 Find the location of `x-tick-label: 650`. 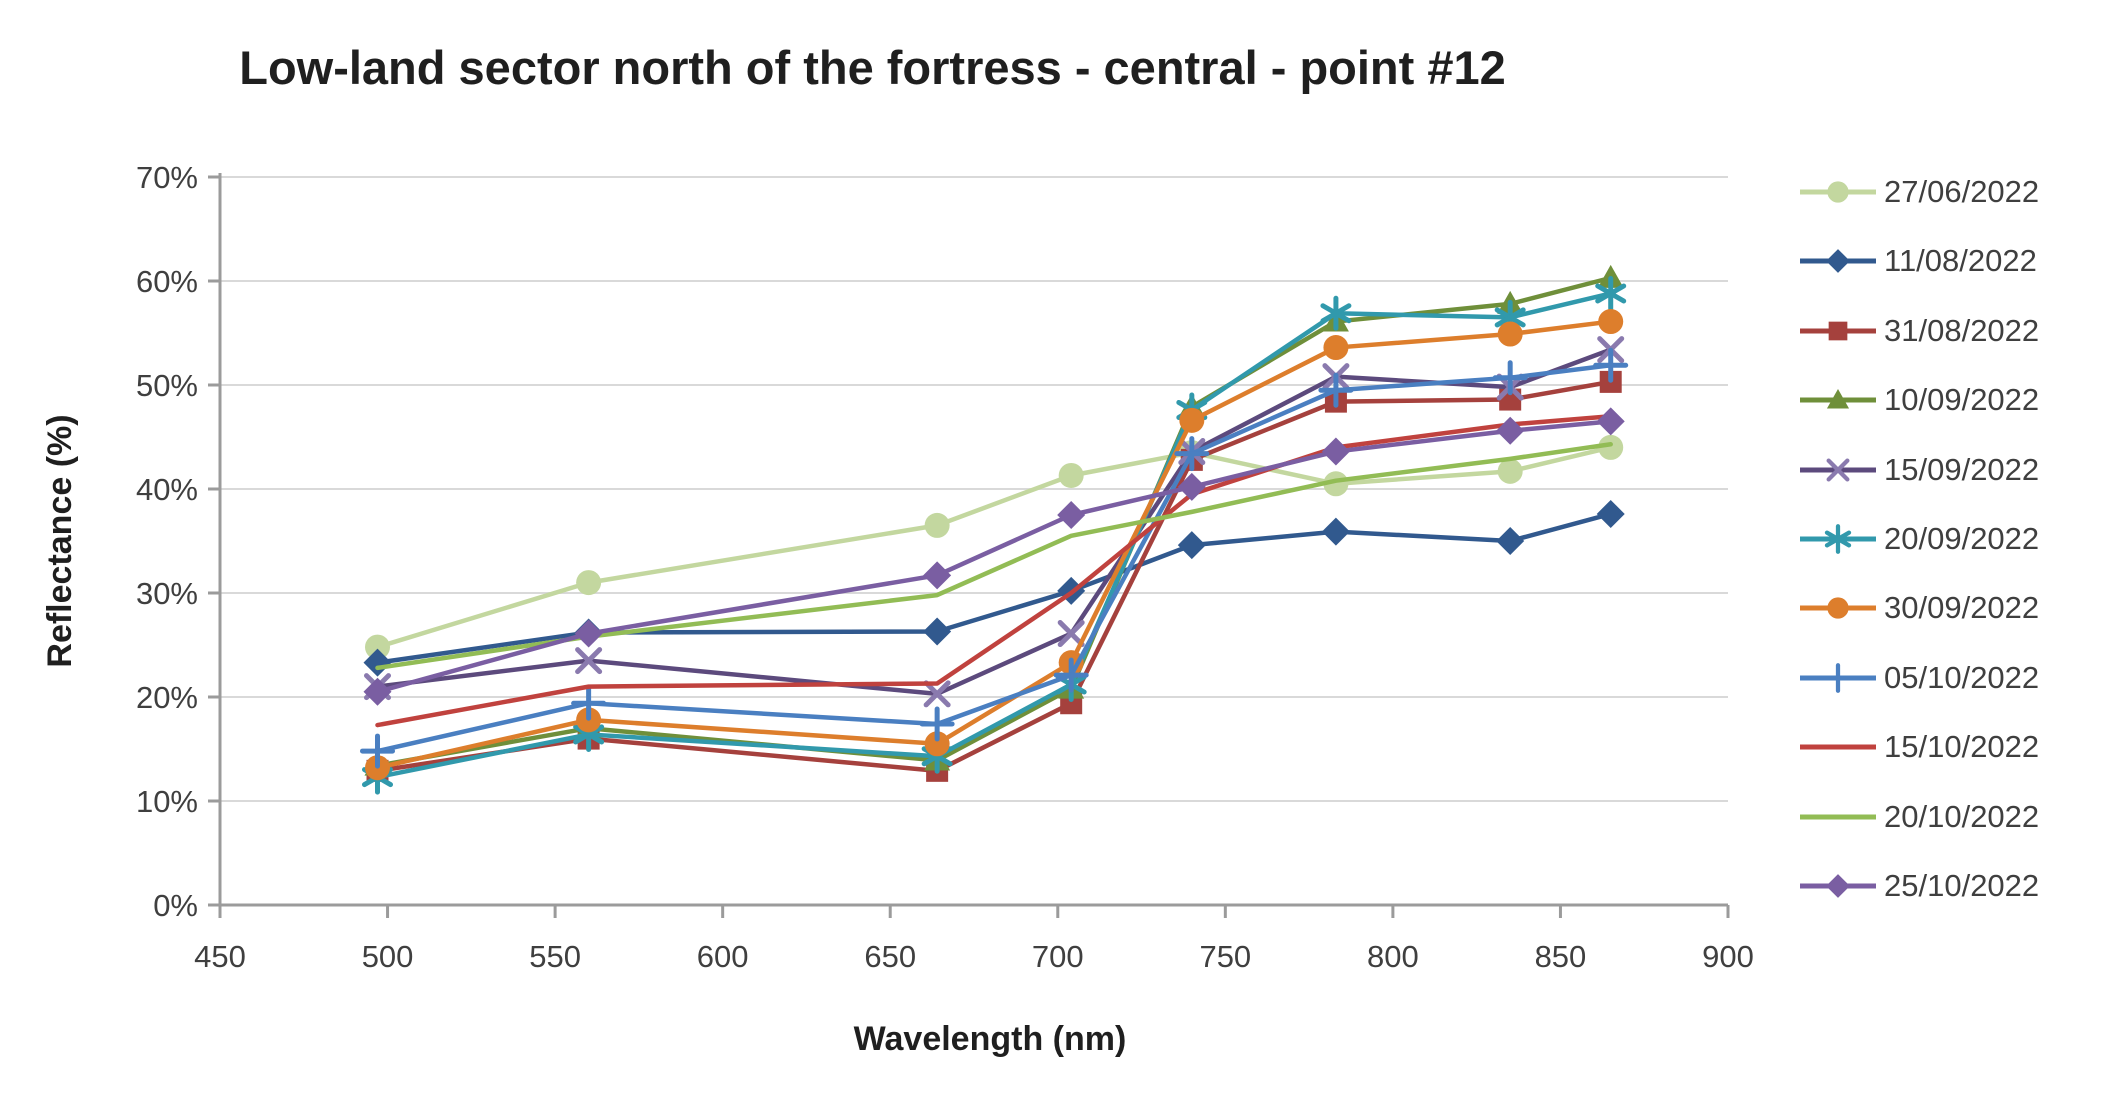

x-tick-label: 650 is located at coordinates (890, 956).